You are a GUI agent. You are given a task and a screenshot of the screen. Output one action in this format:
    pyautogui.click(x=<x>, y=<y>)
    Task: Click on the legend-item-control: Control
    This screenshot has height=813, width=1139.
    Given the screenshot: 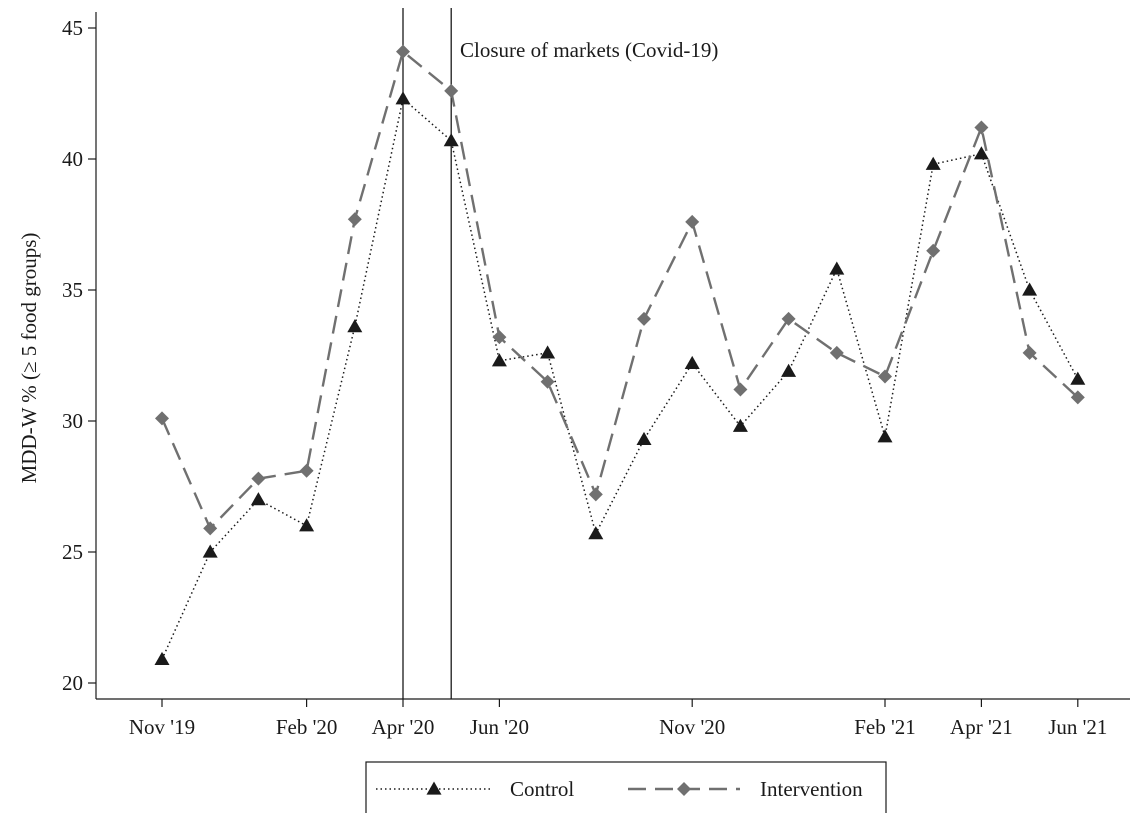 What is the action you would take?
    pyautogui.click(x=475, y=789)
    